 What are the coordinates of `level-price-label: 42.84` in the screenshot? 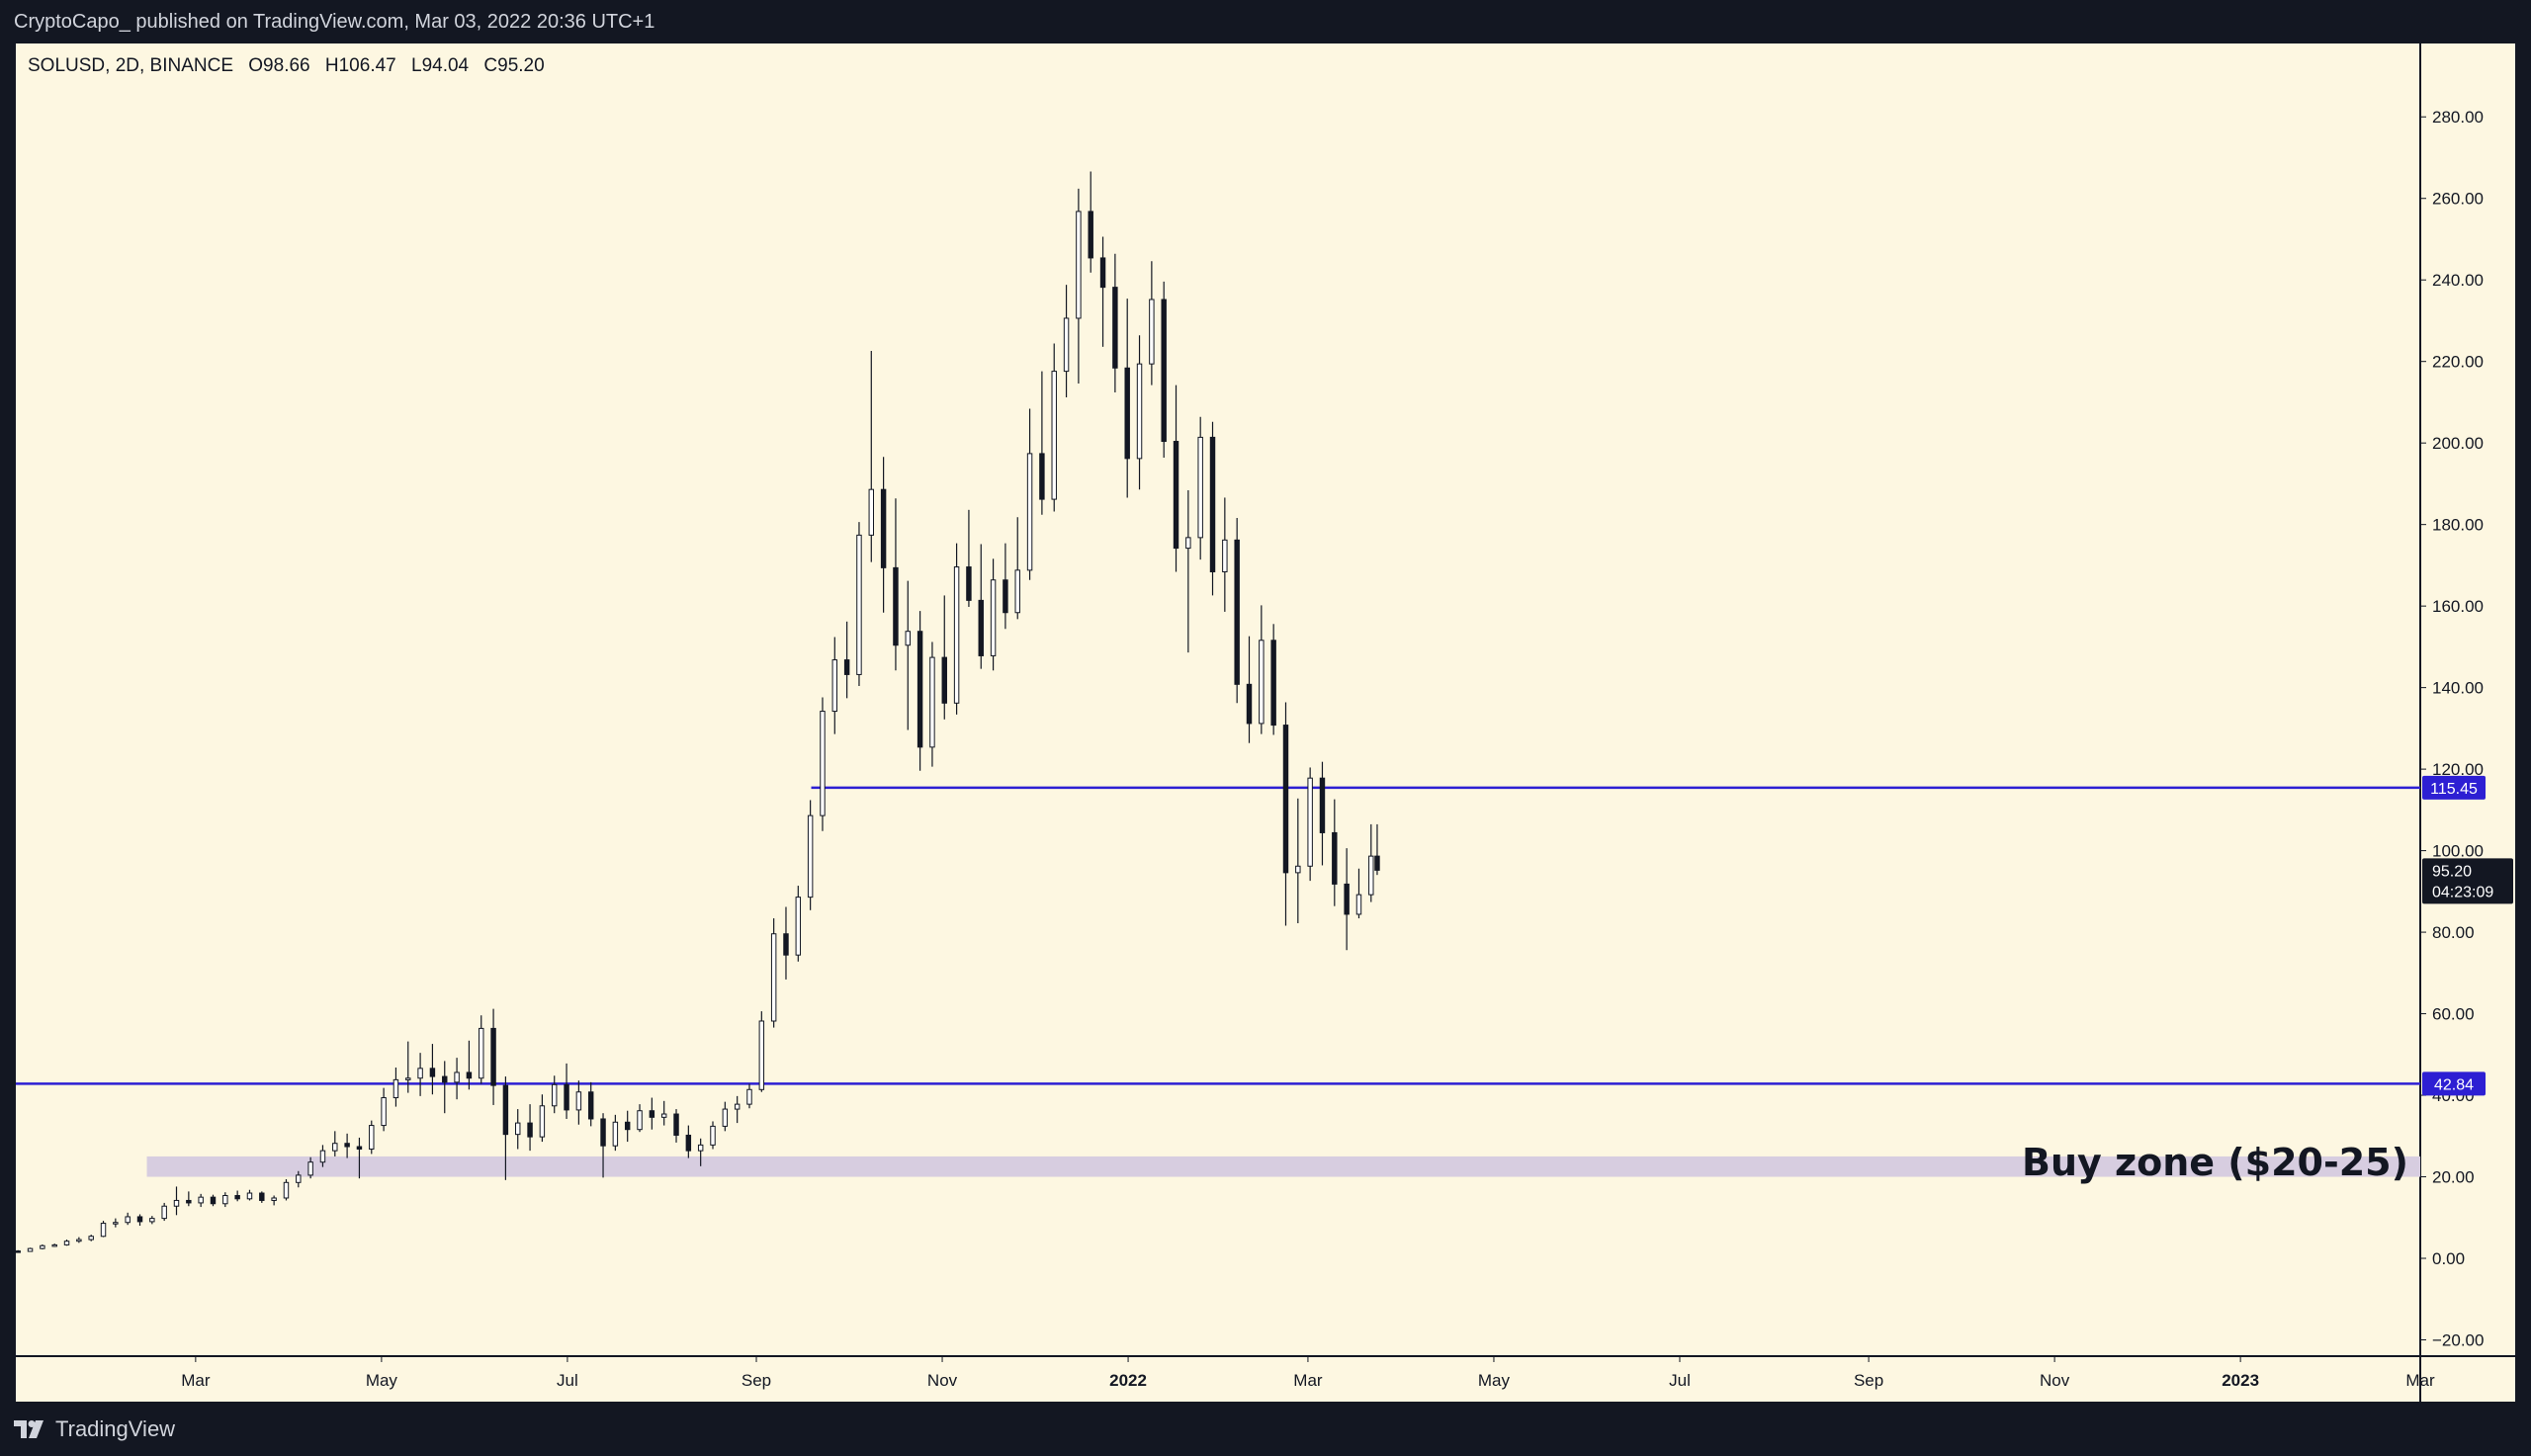 It's located at (2454, 1084).